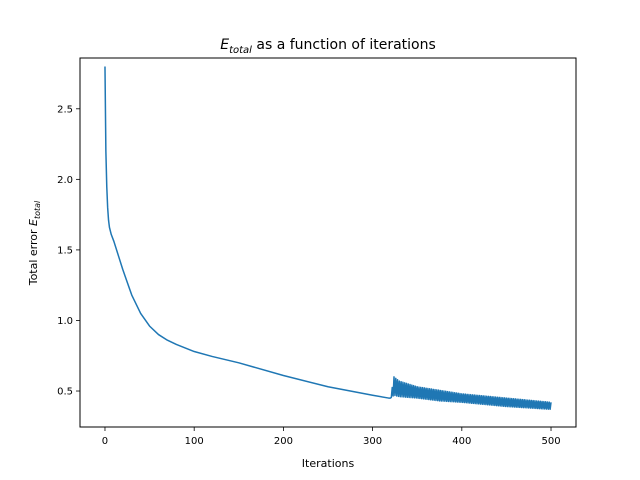 This screenshot has width=640, height=480. Describe the element at coordinates (37, 209) in the screenshot. I see `y-axis-title-subscript: total` at that location.